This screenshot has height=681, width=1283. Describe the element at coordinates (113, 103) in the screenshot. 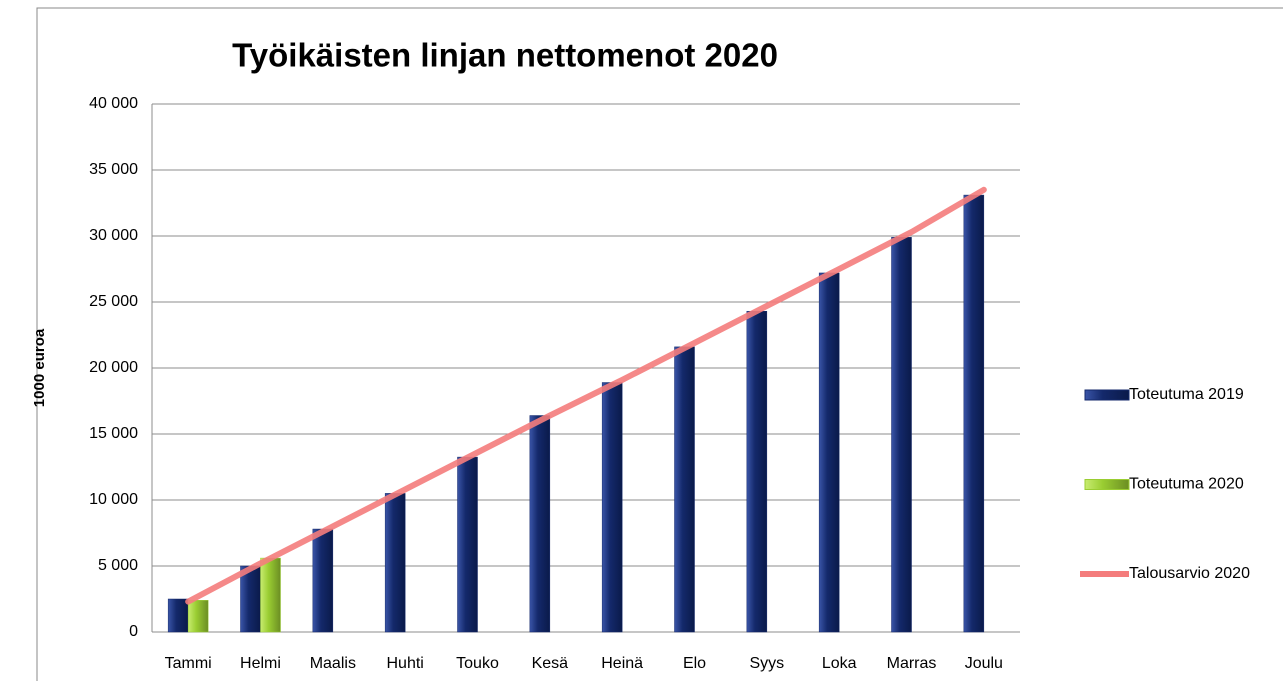

I see `y-tick-label: 40 000` at that location.